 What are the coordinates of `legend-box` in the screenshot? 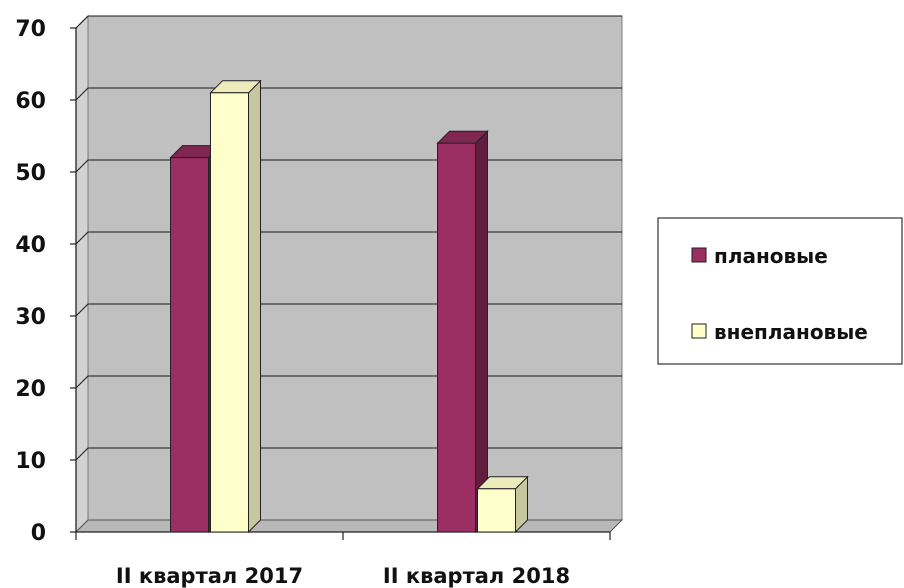 It's located at (780, 291).